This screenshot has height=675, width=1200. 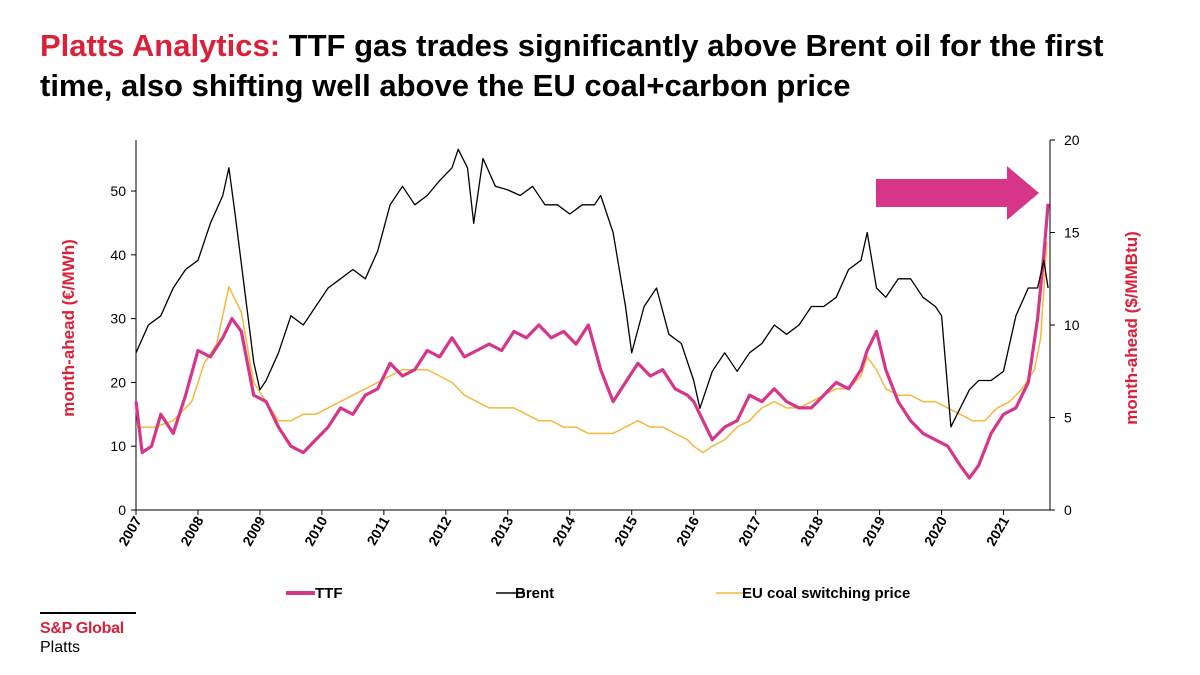 What do you see at coordinates (160, 45) in the screenshot?
I see `title-brand: Platts Analytics:` at bounding box center [160, 45].